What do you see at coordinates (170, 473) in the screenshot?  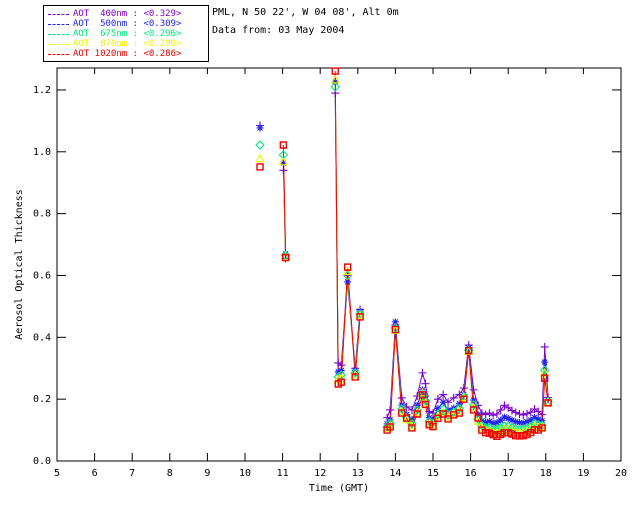 I see `x-tick-label: 8` at bounding box center [170, 473].